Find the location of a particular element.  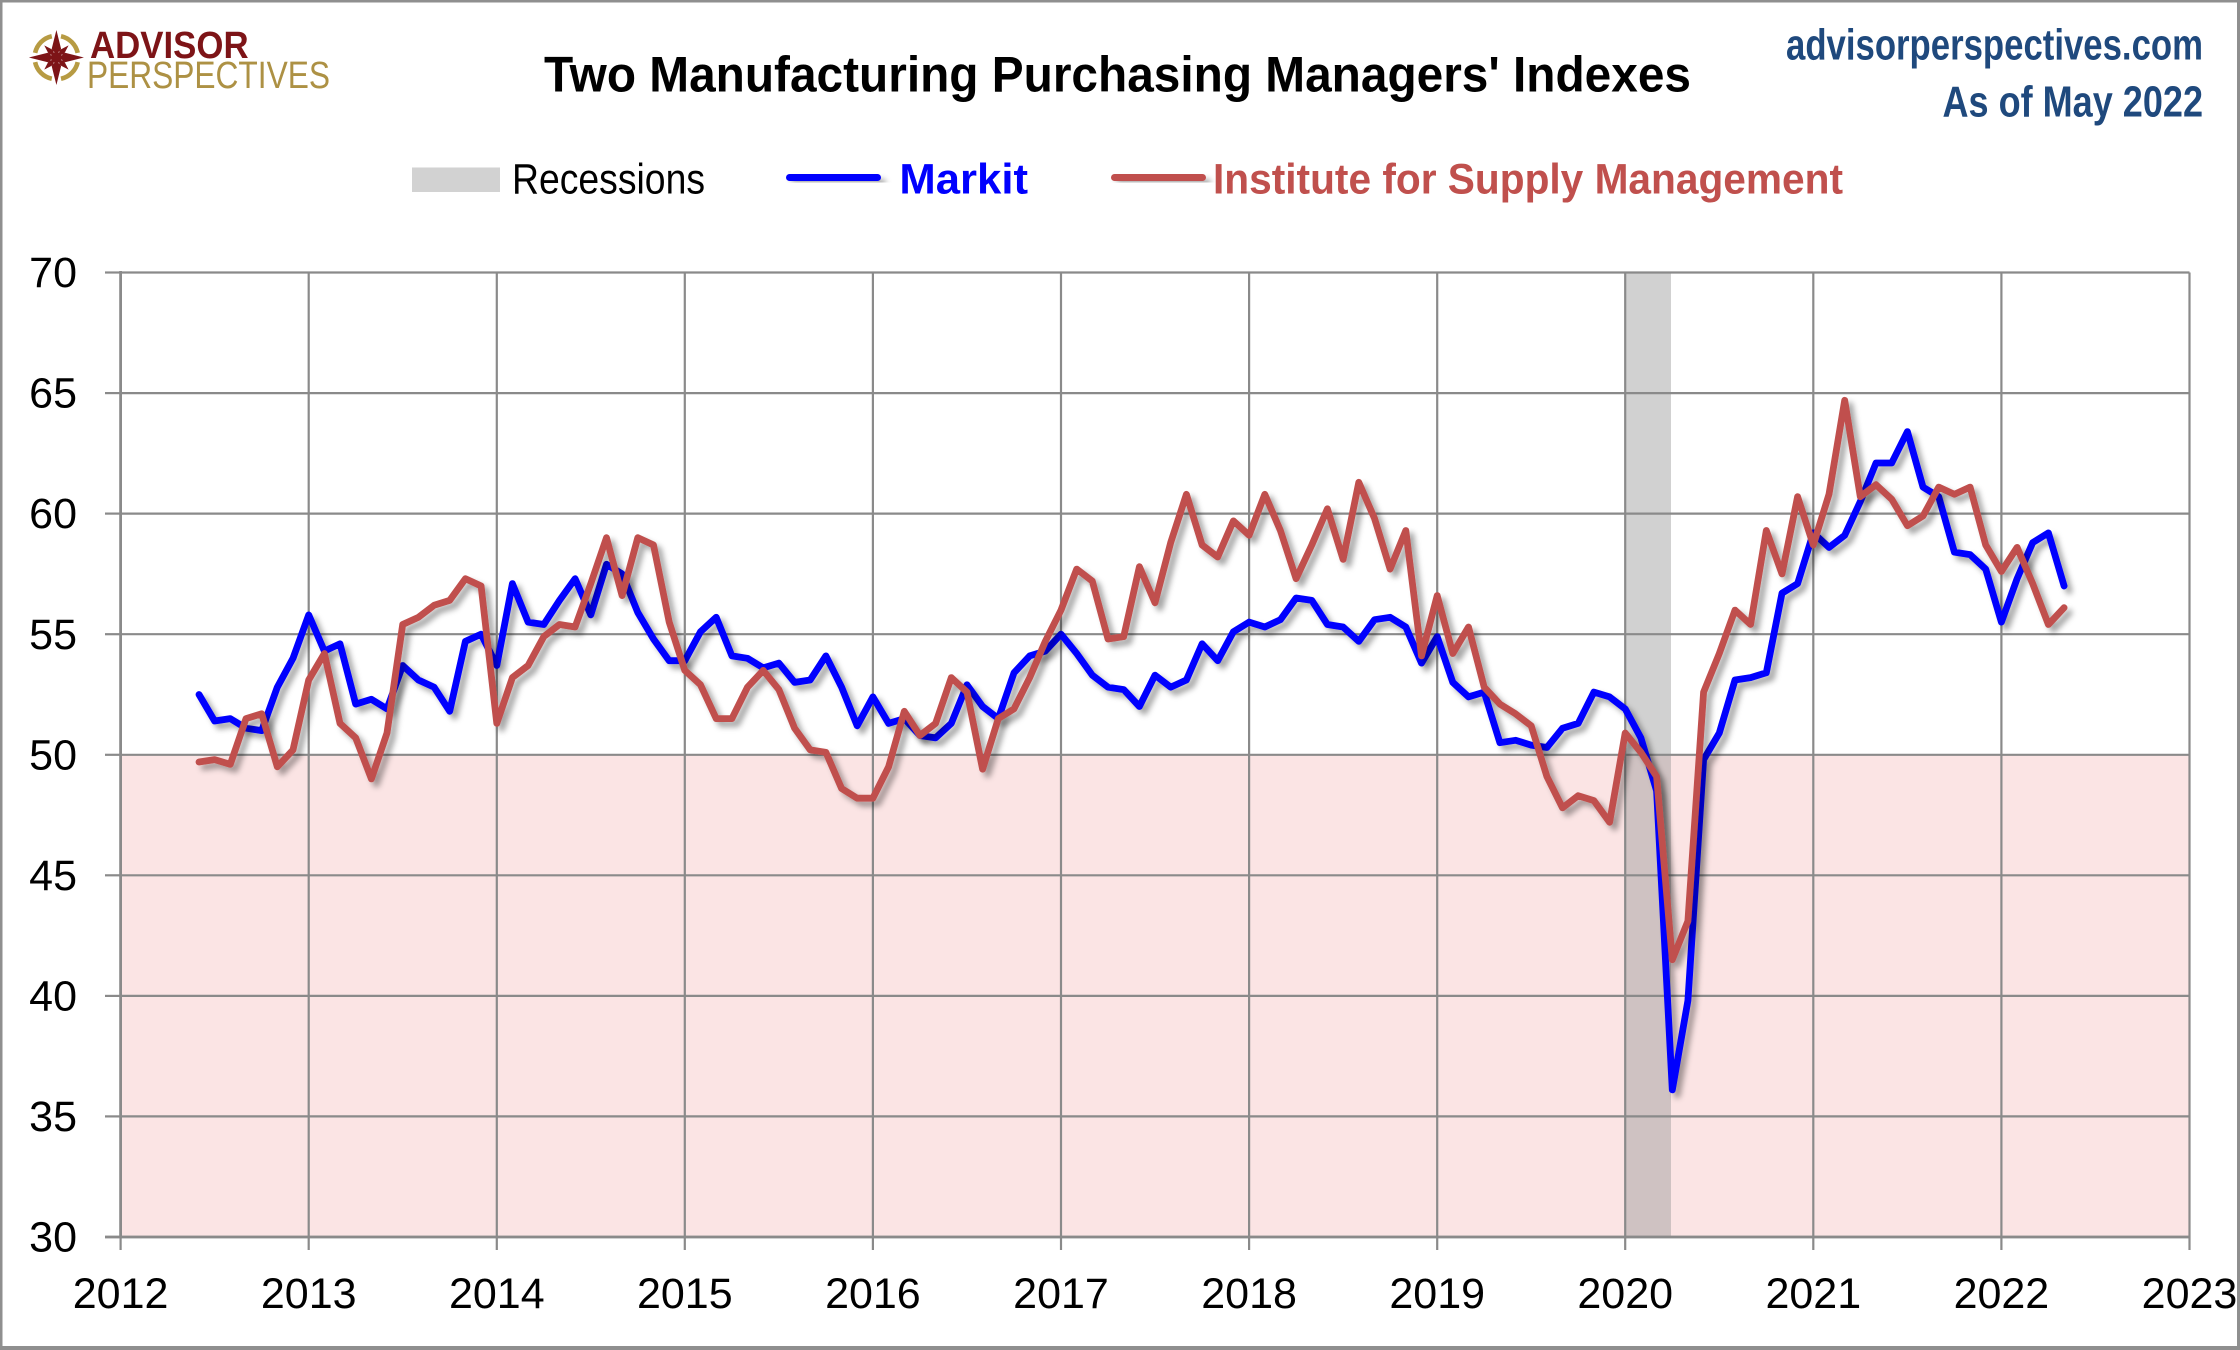

svg-text: 30 is located at coordinates (53, 1238).